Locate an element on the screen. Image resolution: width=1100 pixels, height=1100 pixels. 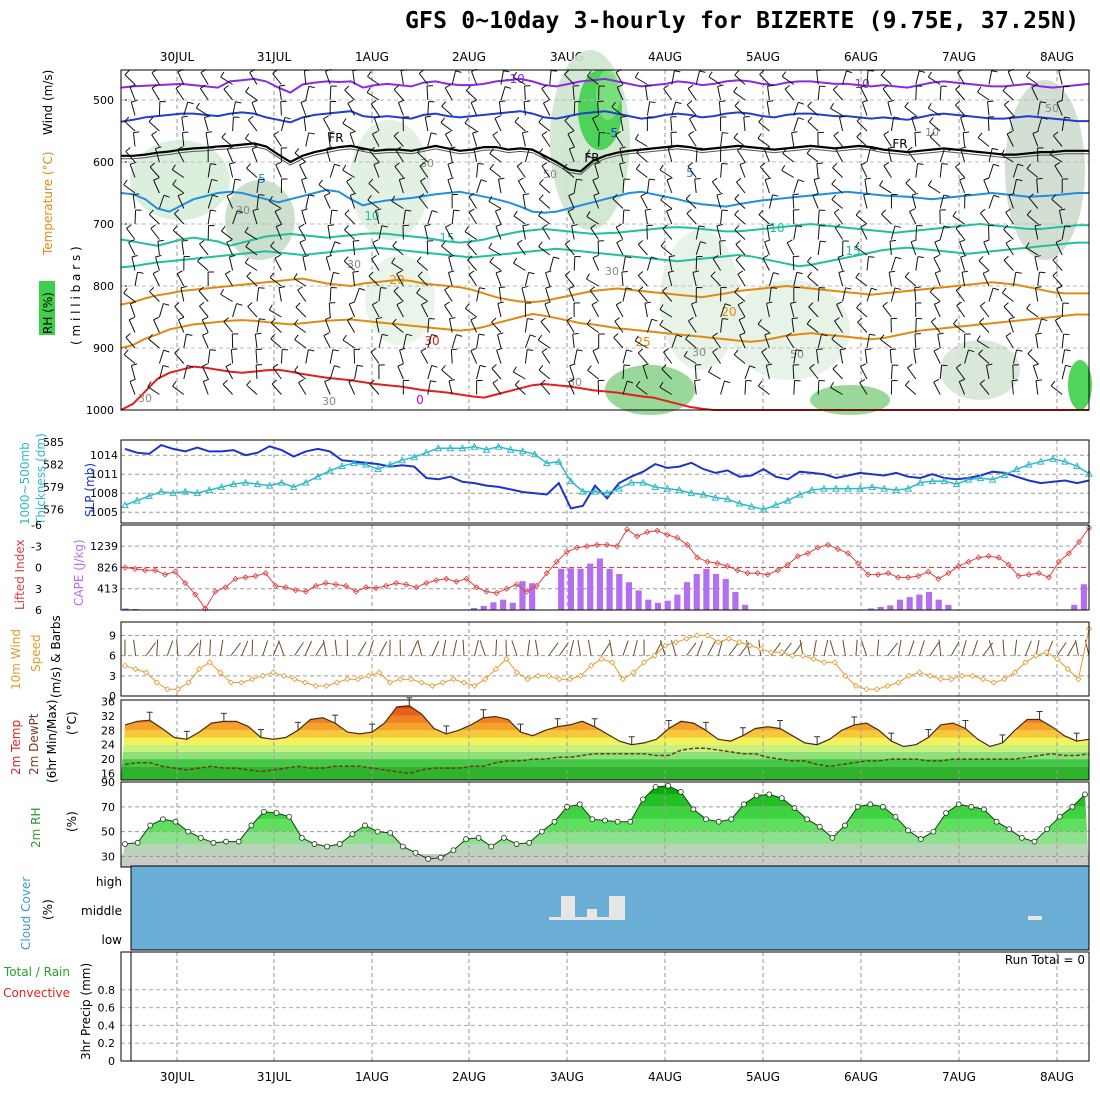
cloud-border is located at coordinates (610, 908).